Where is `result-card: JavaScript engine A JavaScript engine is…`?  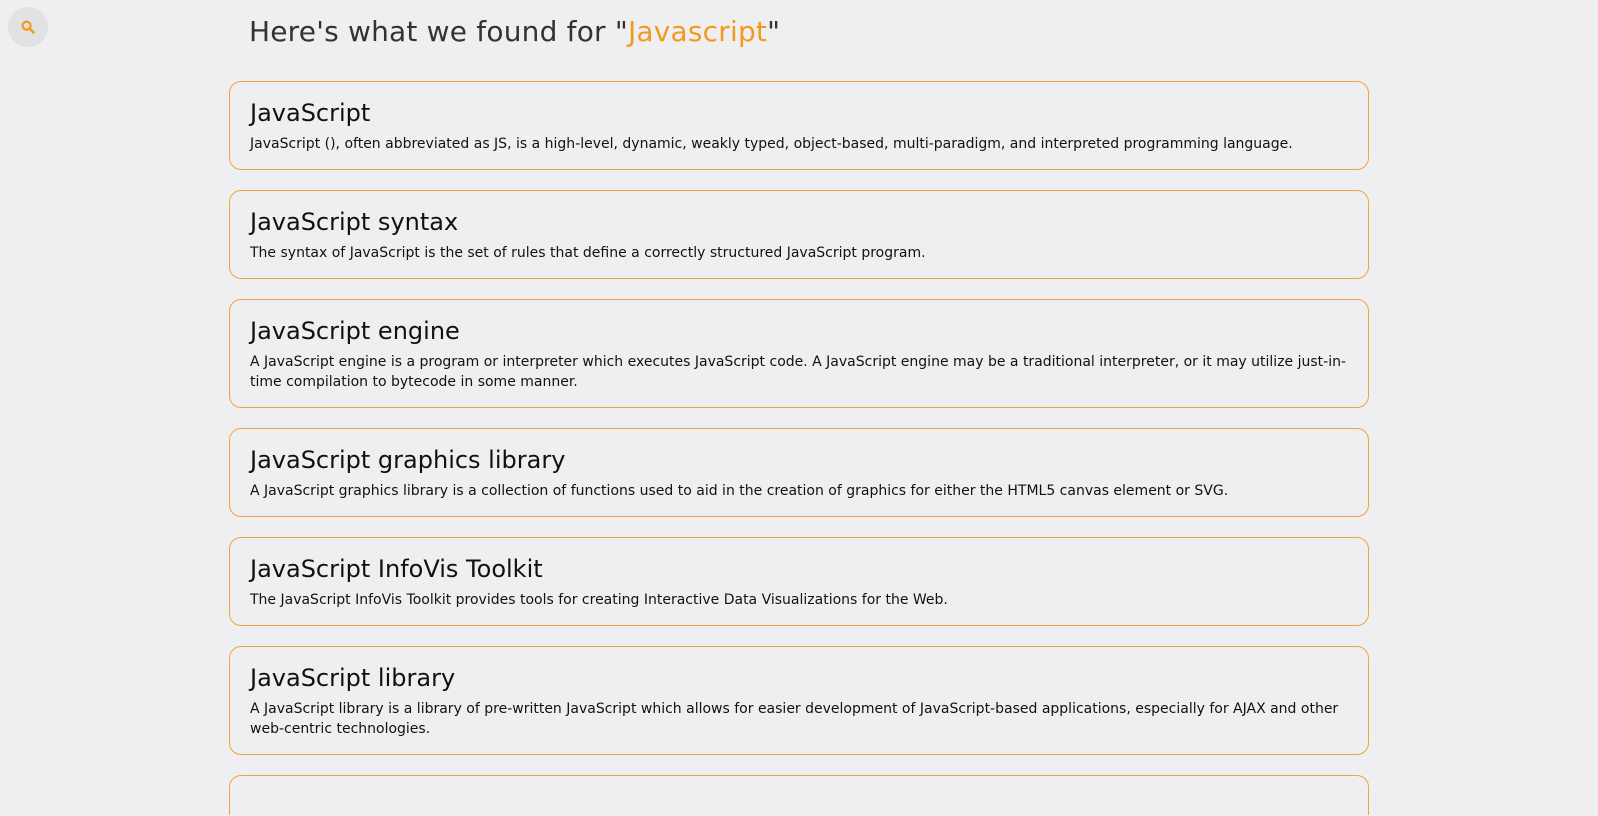
result-card: JavaScript engine A JavaScript engine is… is located at coordinates (799, 353).